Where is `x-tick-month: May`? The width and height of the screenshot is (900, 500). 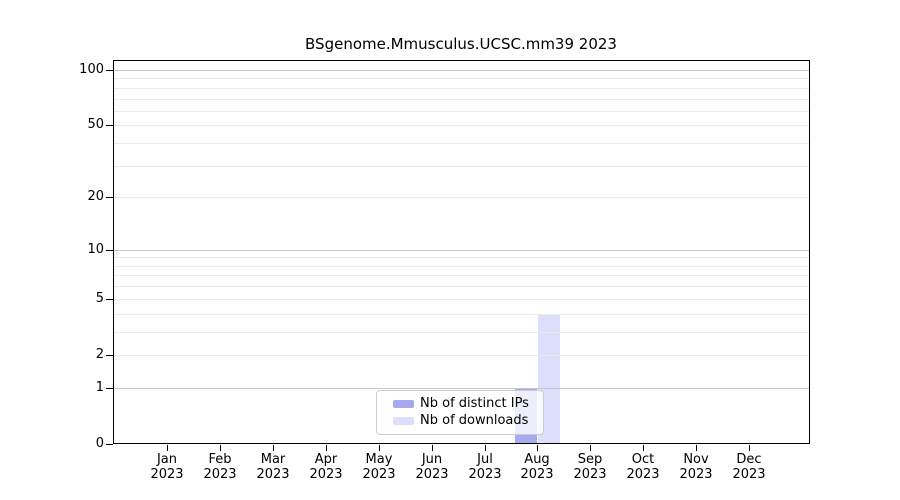
x-tick-month: May is located at coordinates (379, 459).